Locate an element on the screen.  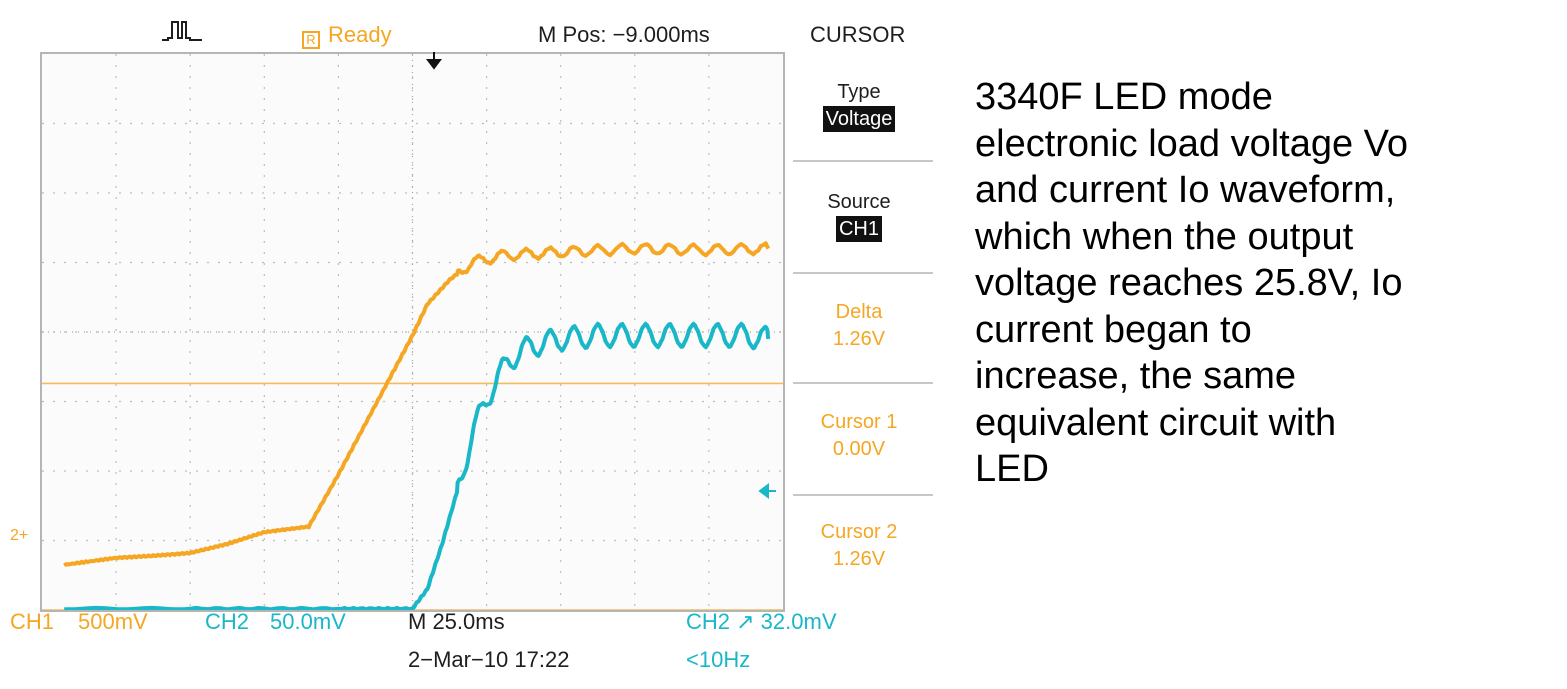
ch2-label: CH2 is located at coordinates (227, 621).